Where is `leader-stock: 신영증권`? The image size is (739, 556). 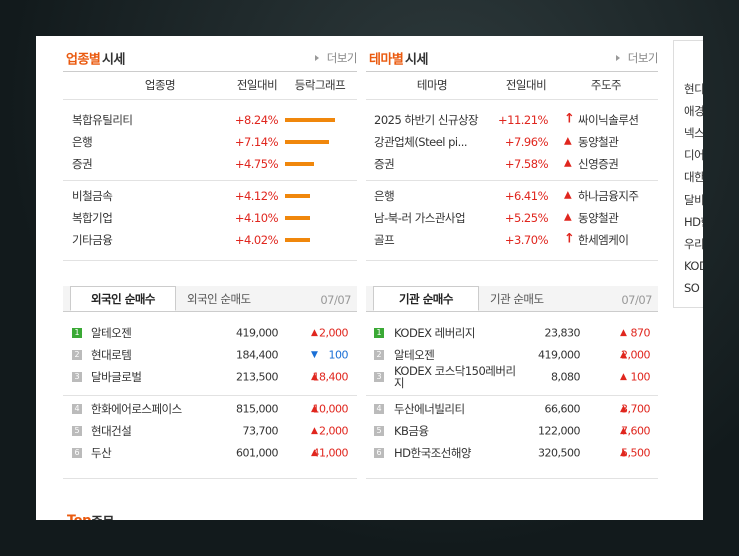
leader-stock: 신영증권 is located at coordinates (598, 164).